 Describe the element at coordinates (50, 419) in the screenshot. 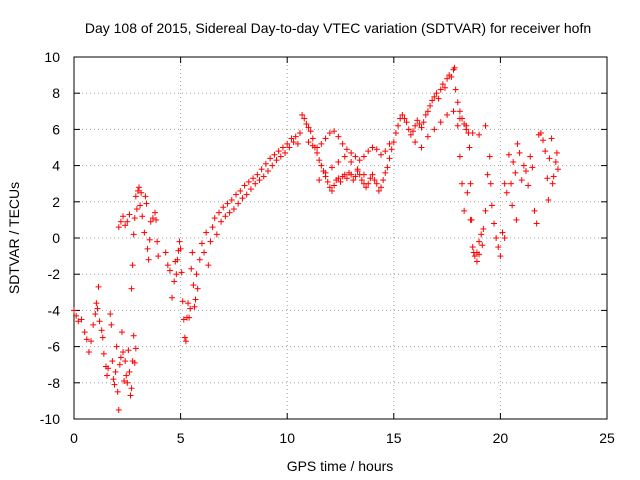

I see `y-tick-label: -10` at that location.